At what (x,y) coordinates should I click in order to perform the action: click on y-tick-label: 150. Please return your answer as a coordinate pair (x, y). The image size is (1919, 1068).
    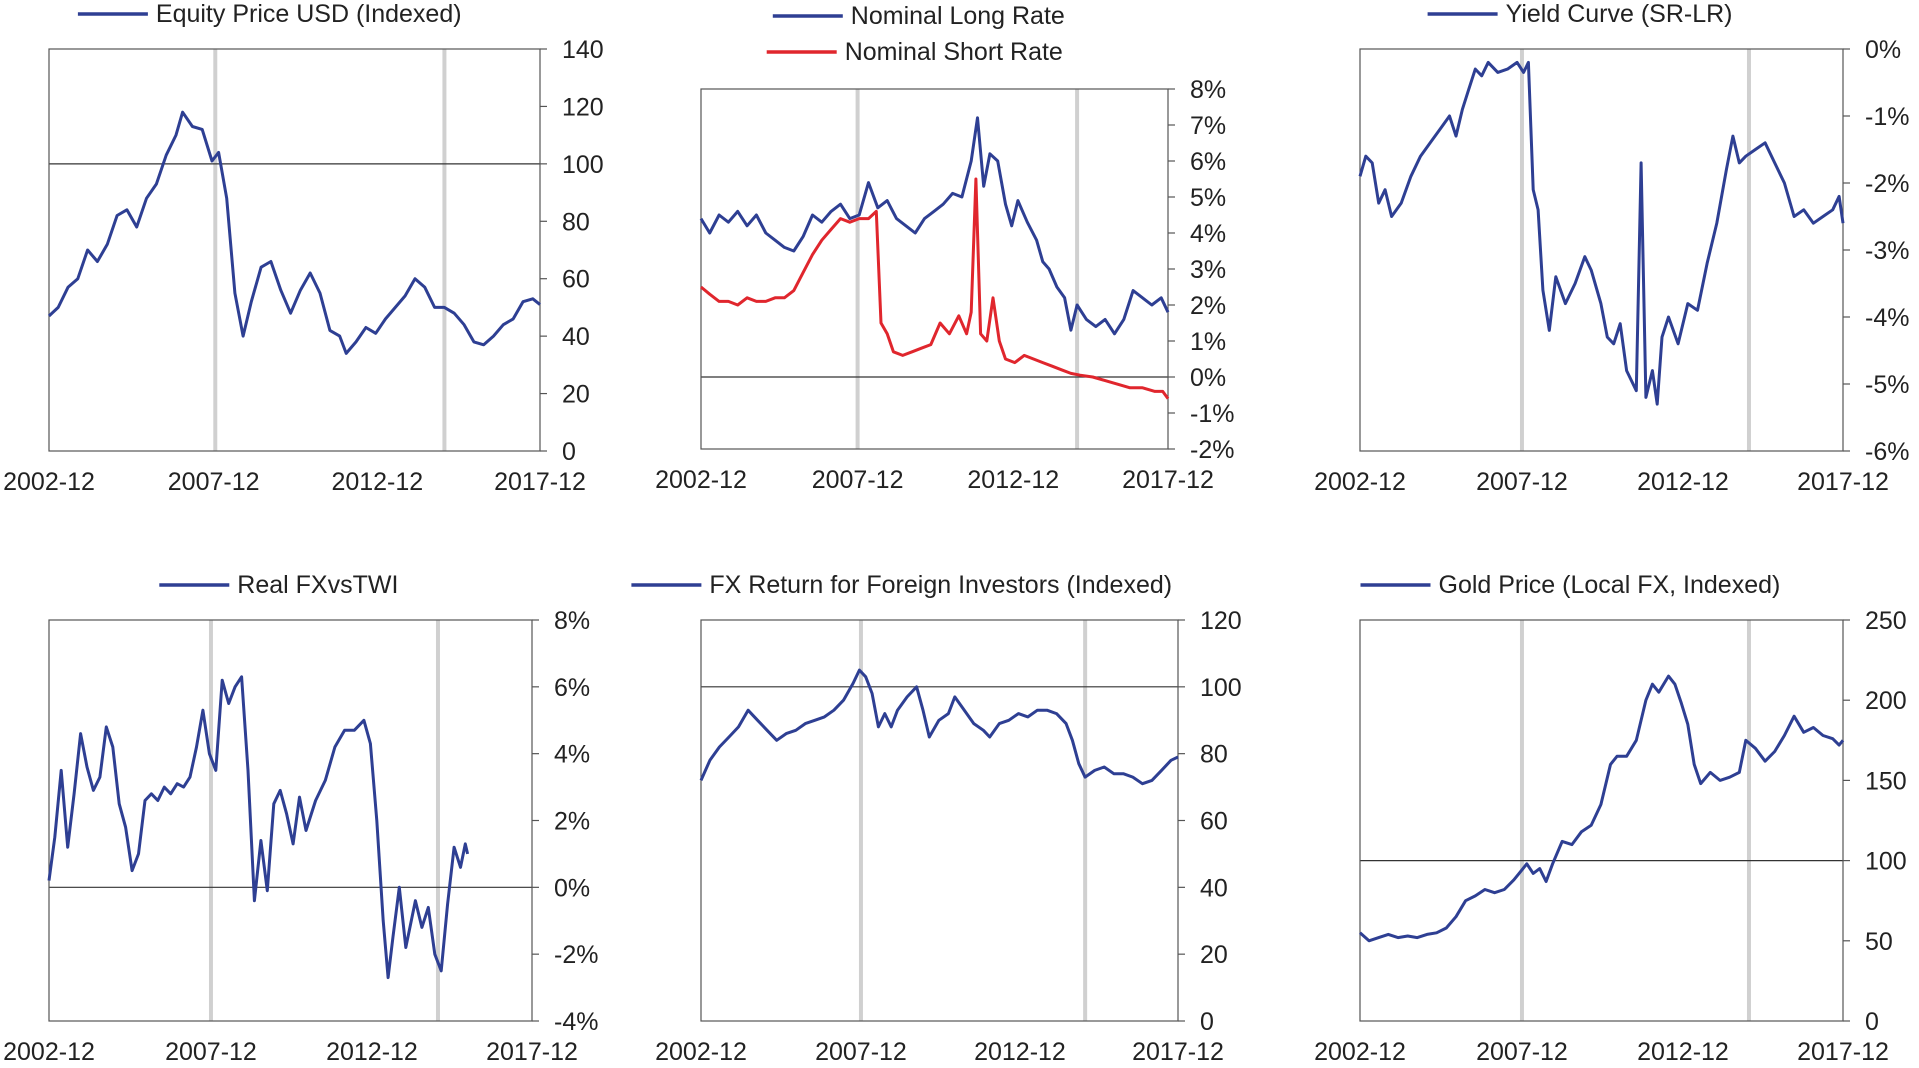
    Looking at the image, I should click on (1886, 781).